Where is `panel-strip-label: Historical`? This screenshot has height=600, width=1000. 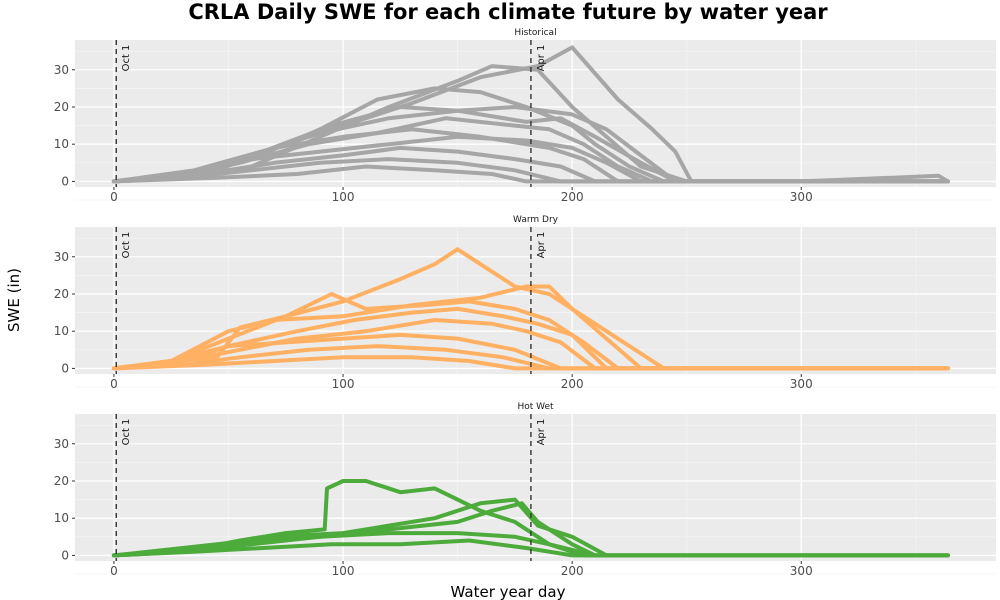
panel-strip-label: Historical is located at coordinates (535, 33).